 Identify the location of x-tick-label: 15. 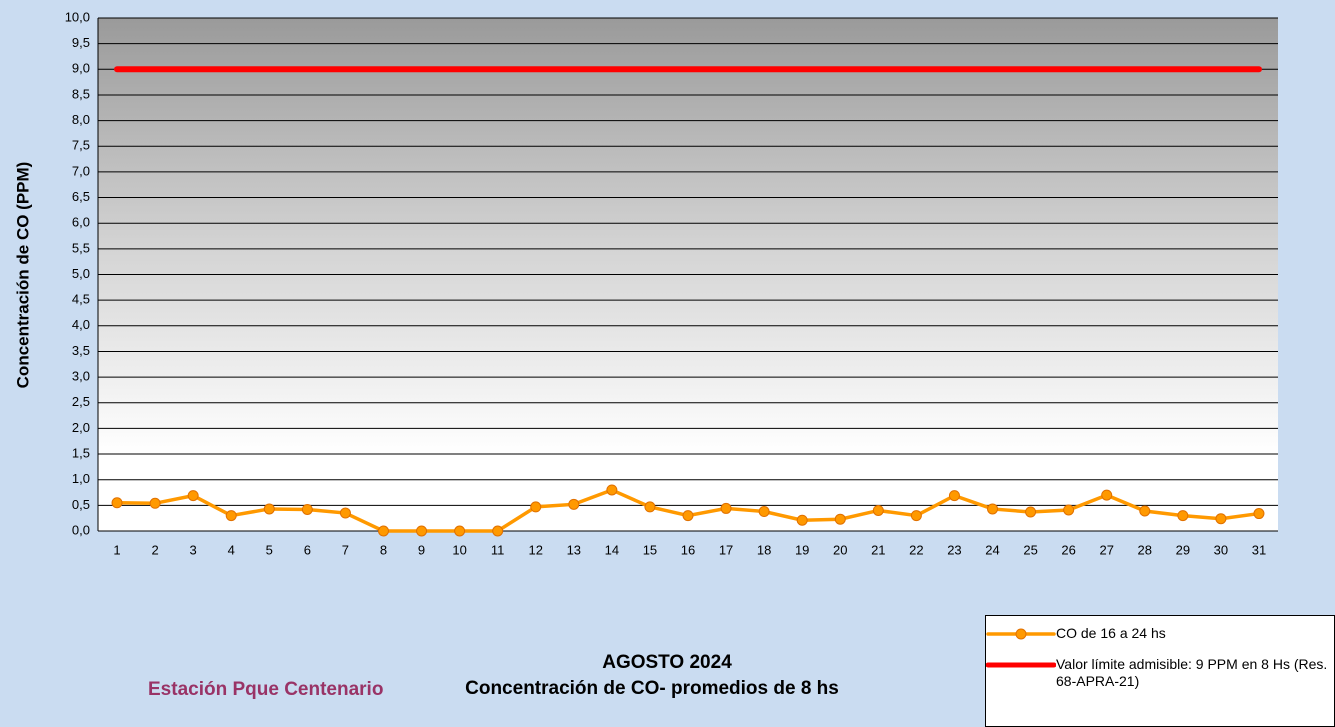
(650, 549).